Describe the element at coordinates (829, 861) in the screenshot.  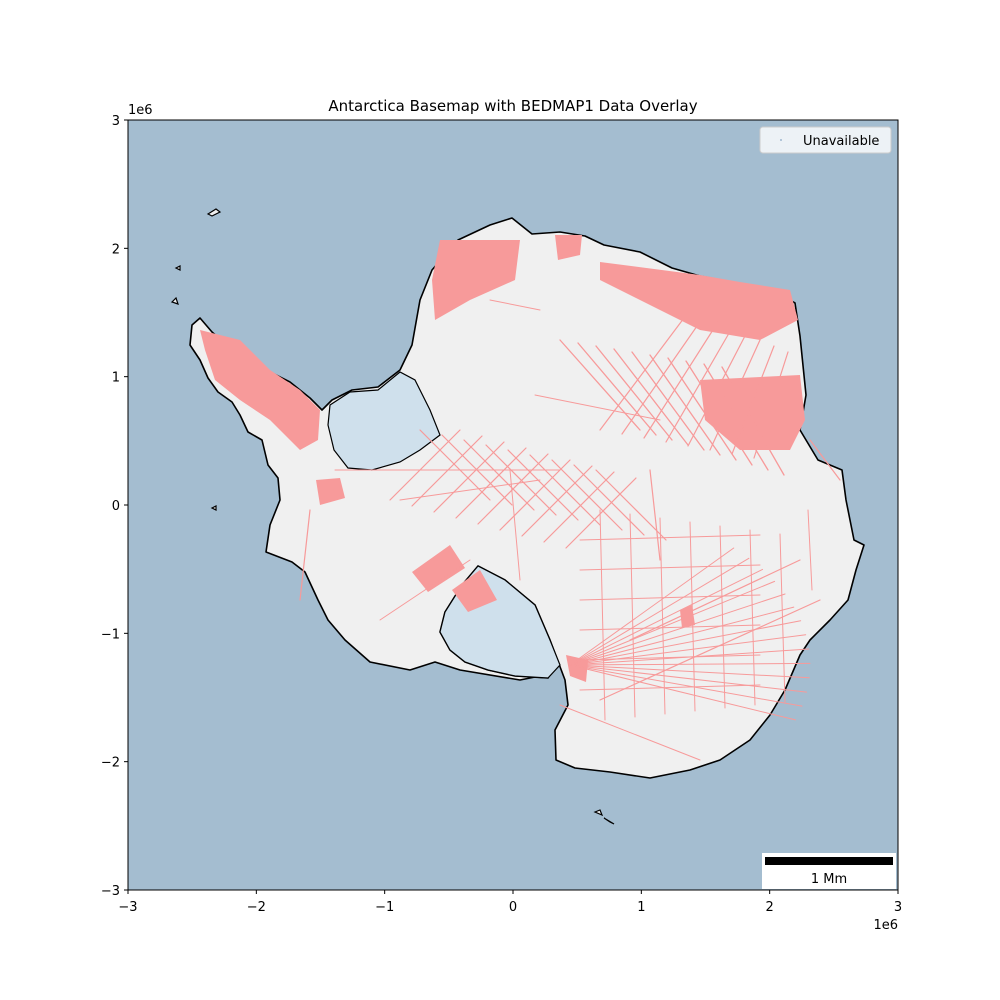
I see `scale-bar-line` at that location.